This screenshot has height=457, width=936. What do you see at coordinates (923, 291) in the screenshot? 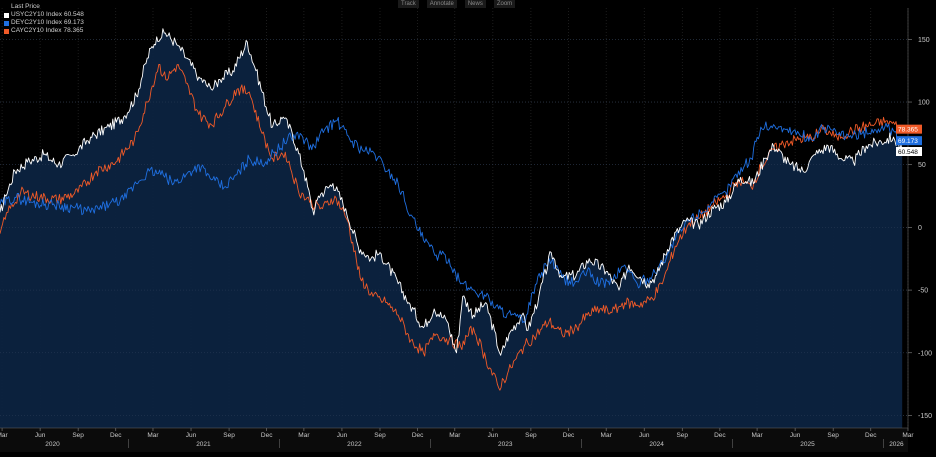
I see `y-tick-label: -50` at bounding box center [923, 291].